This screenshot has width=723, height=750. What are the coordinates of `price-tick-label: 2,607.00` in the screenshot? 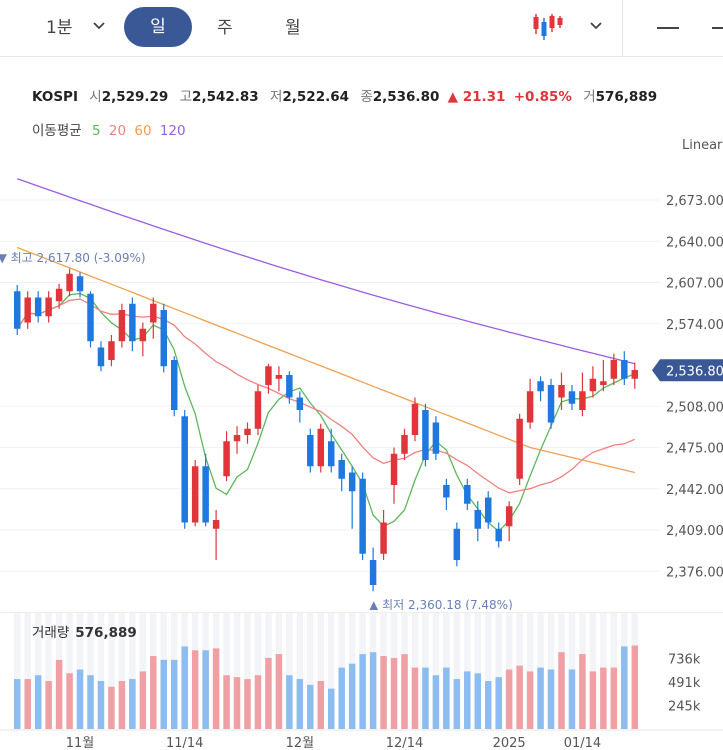 It's located at (694, 284).